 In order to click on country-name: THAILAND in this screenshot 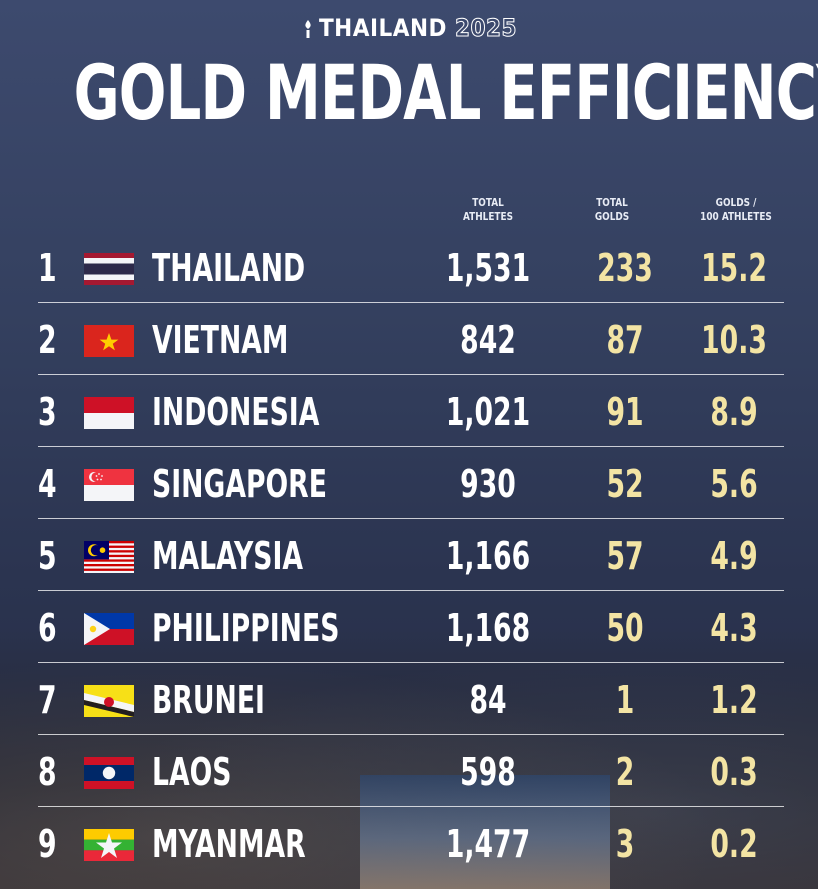, I will do `click(229, 268)`.